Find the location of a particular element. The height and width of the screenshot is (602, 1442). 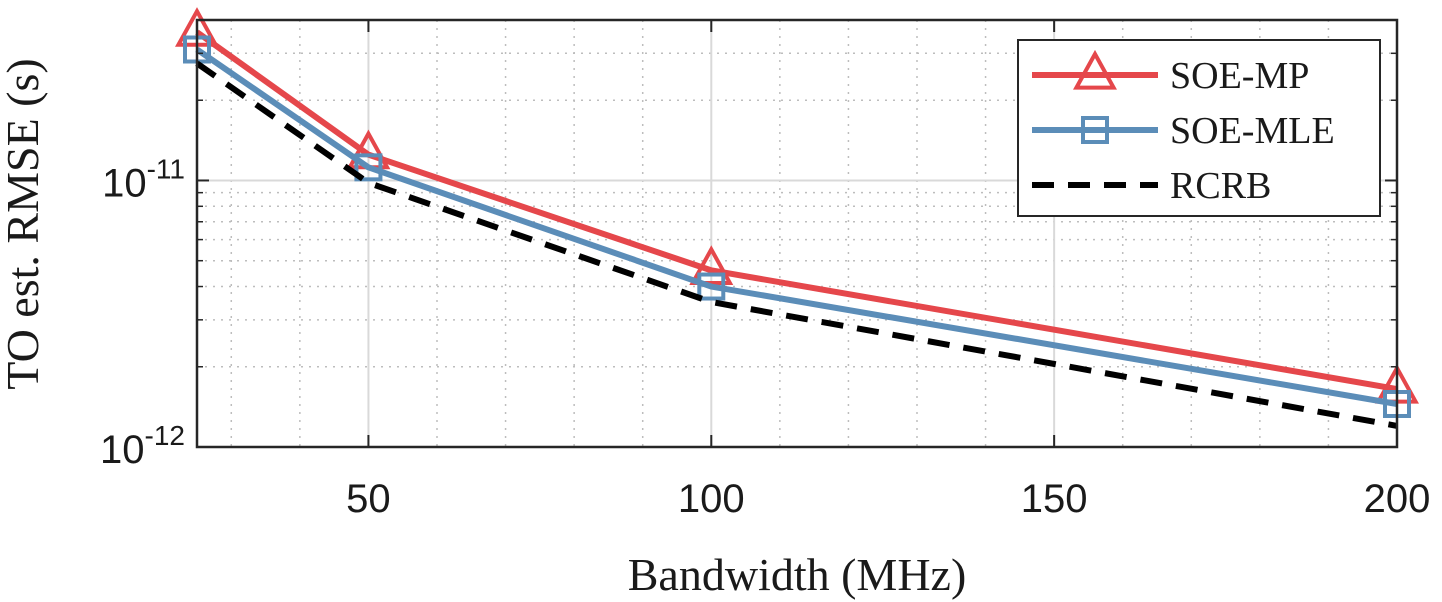

y-axis-label: TO est. RMSE (s) is located at coordinates (24, 223).